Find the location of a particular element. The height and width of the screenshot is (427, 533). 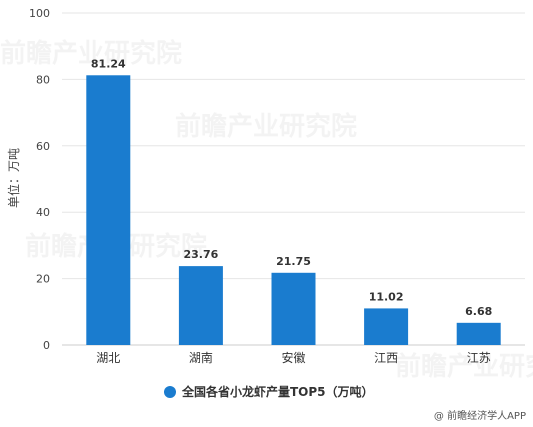

category-labels: 湖北 湖南 安徽 江西 江苏 is located at coordinates (293, 357).